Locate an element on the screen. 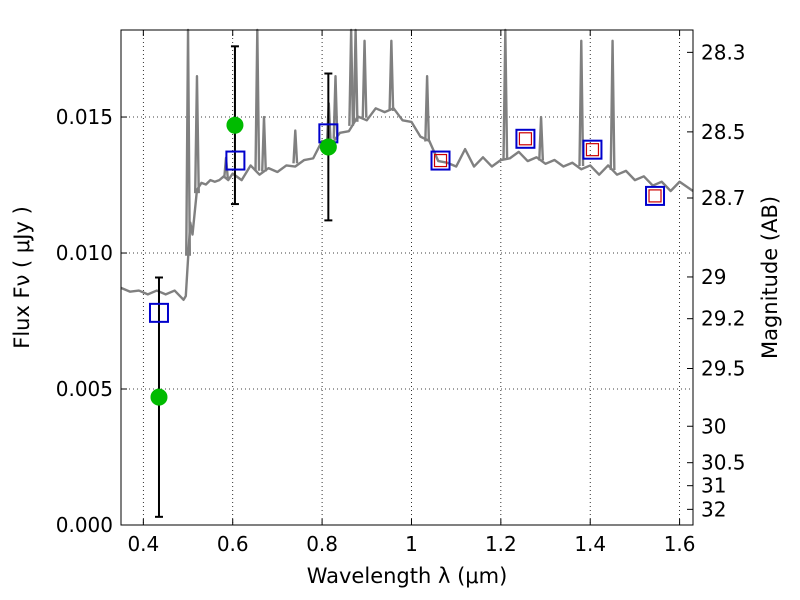 Image resolution: width=800 pixels, height=600 pixels. magnitude-tick-label: 32 is located at coordinates (713, 509).